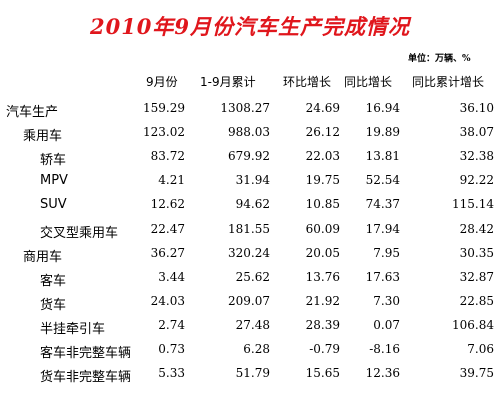 The width and height of the screenshot is (500, 401). Describe the element at coordinates (368, 82) in the screenshot. I see `column-header-yoy-growth: 同比增长` at that location.